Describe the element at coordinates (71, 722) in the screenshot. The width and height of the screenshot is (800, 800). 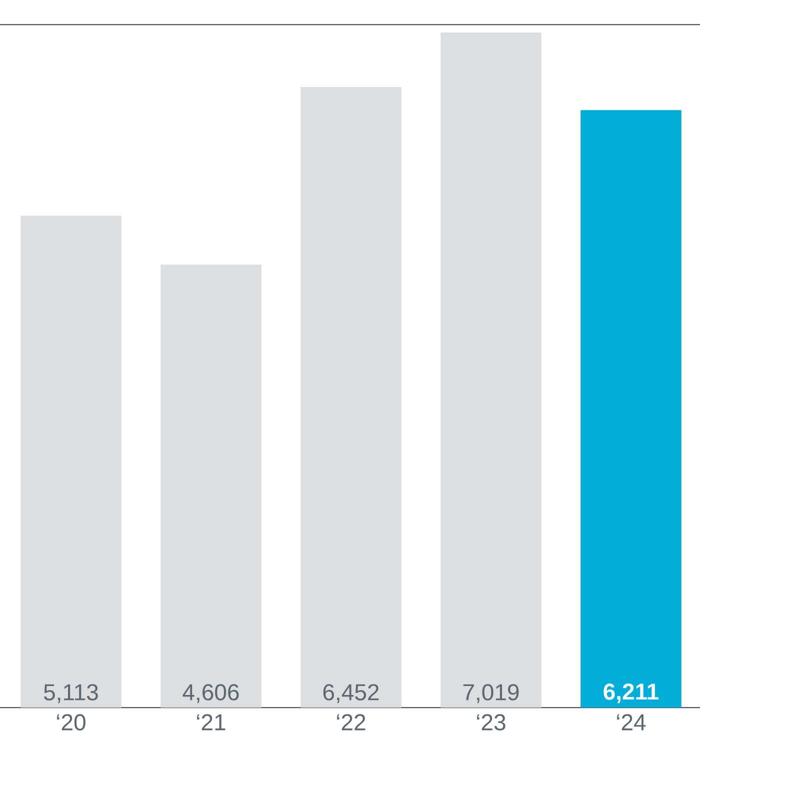
I see `x-tick-label: ‘20` at that location.